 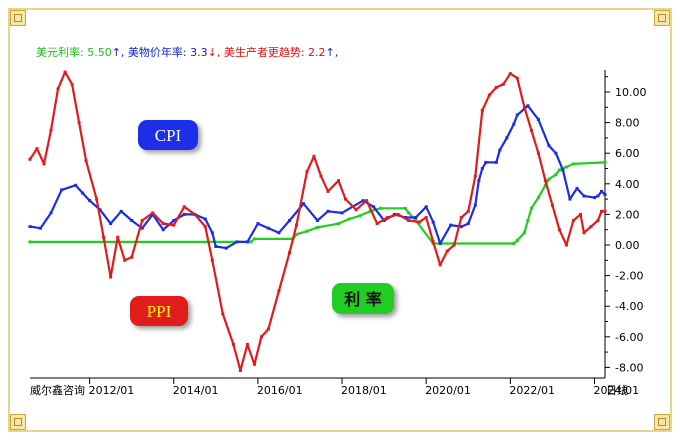 What do you see at coordinates (627, 184) in the screenshot?
I see `y-tick-label: 4.00` at bounding box center [627, 184].